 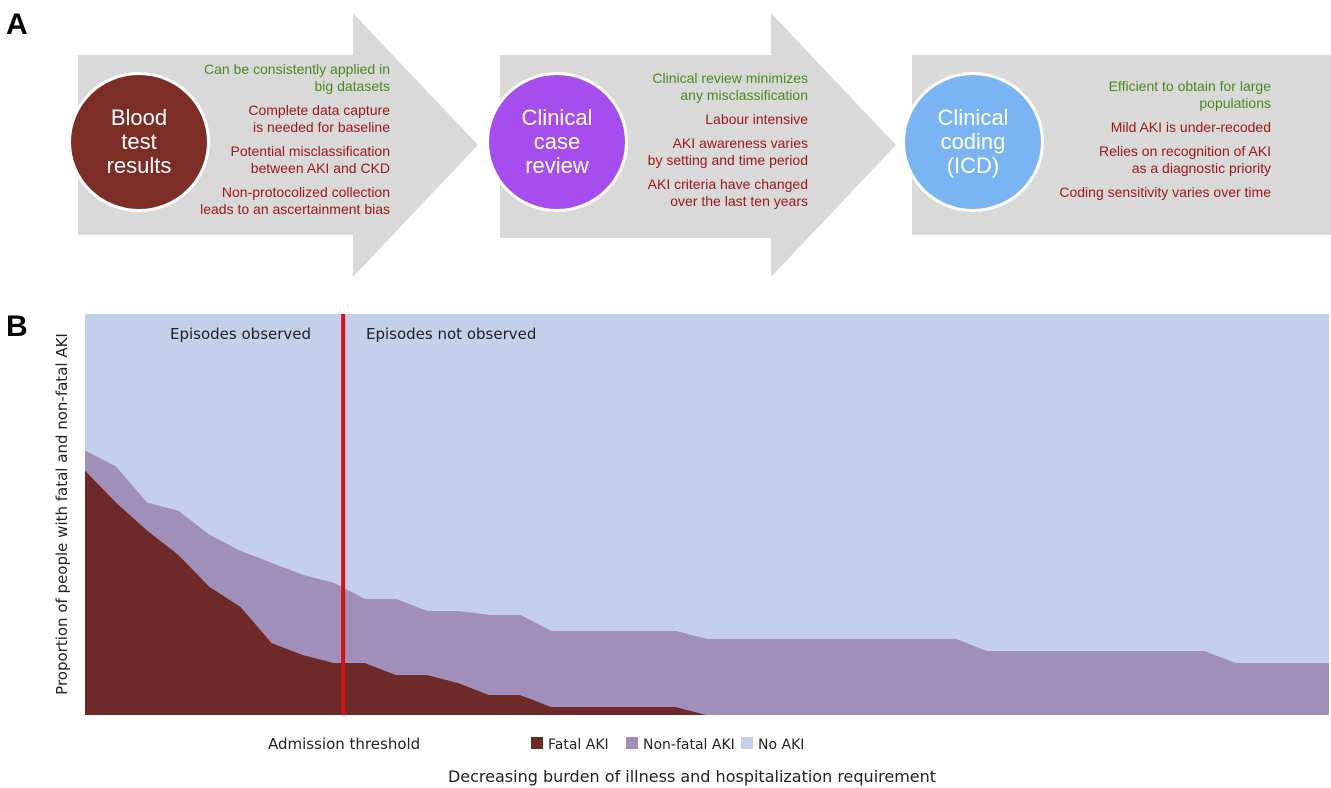 I want to click on clinical-case-review-circle: Clinical case review, so click(x=557, y=142).